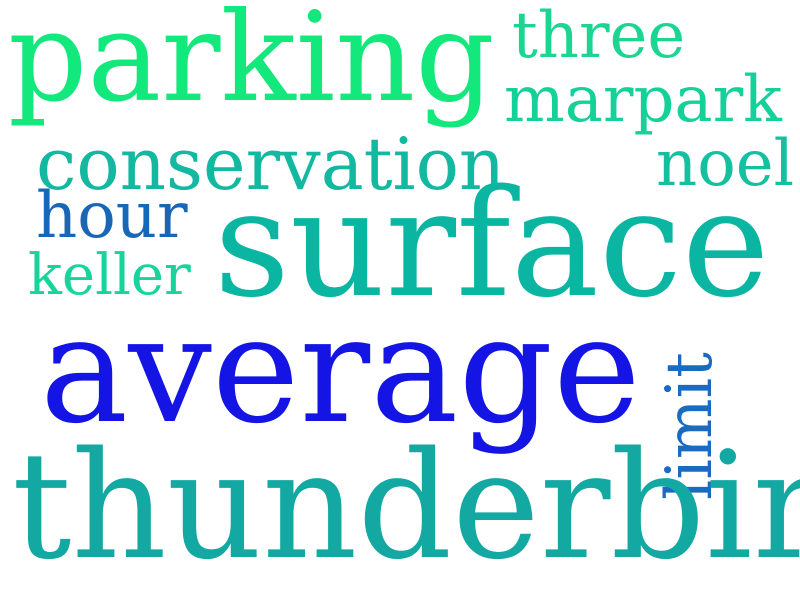 The height and width of the screenshot is (600, 800). What do you see at coordinates (251, 65) in the screenshot?
I see `word-parking: parking` at bounding box center [251, 65].